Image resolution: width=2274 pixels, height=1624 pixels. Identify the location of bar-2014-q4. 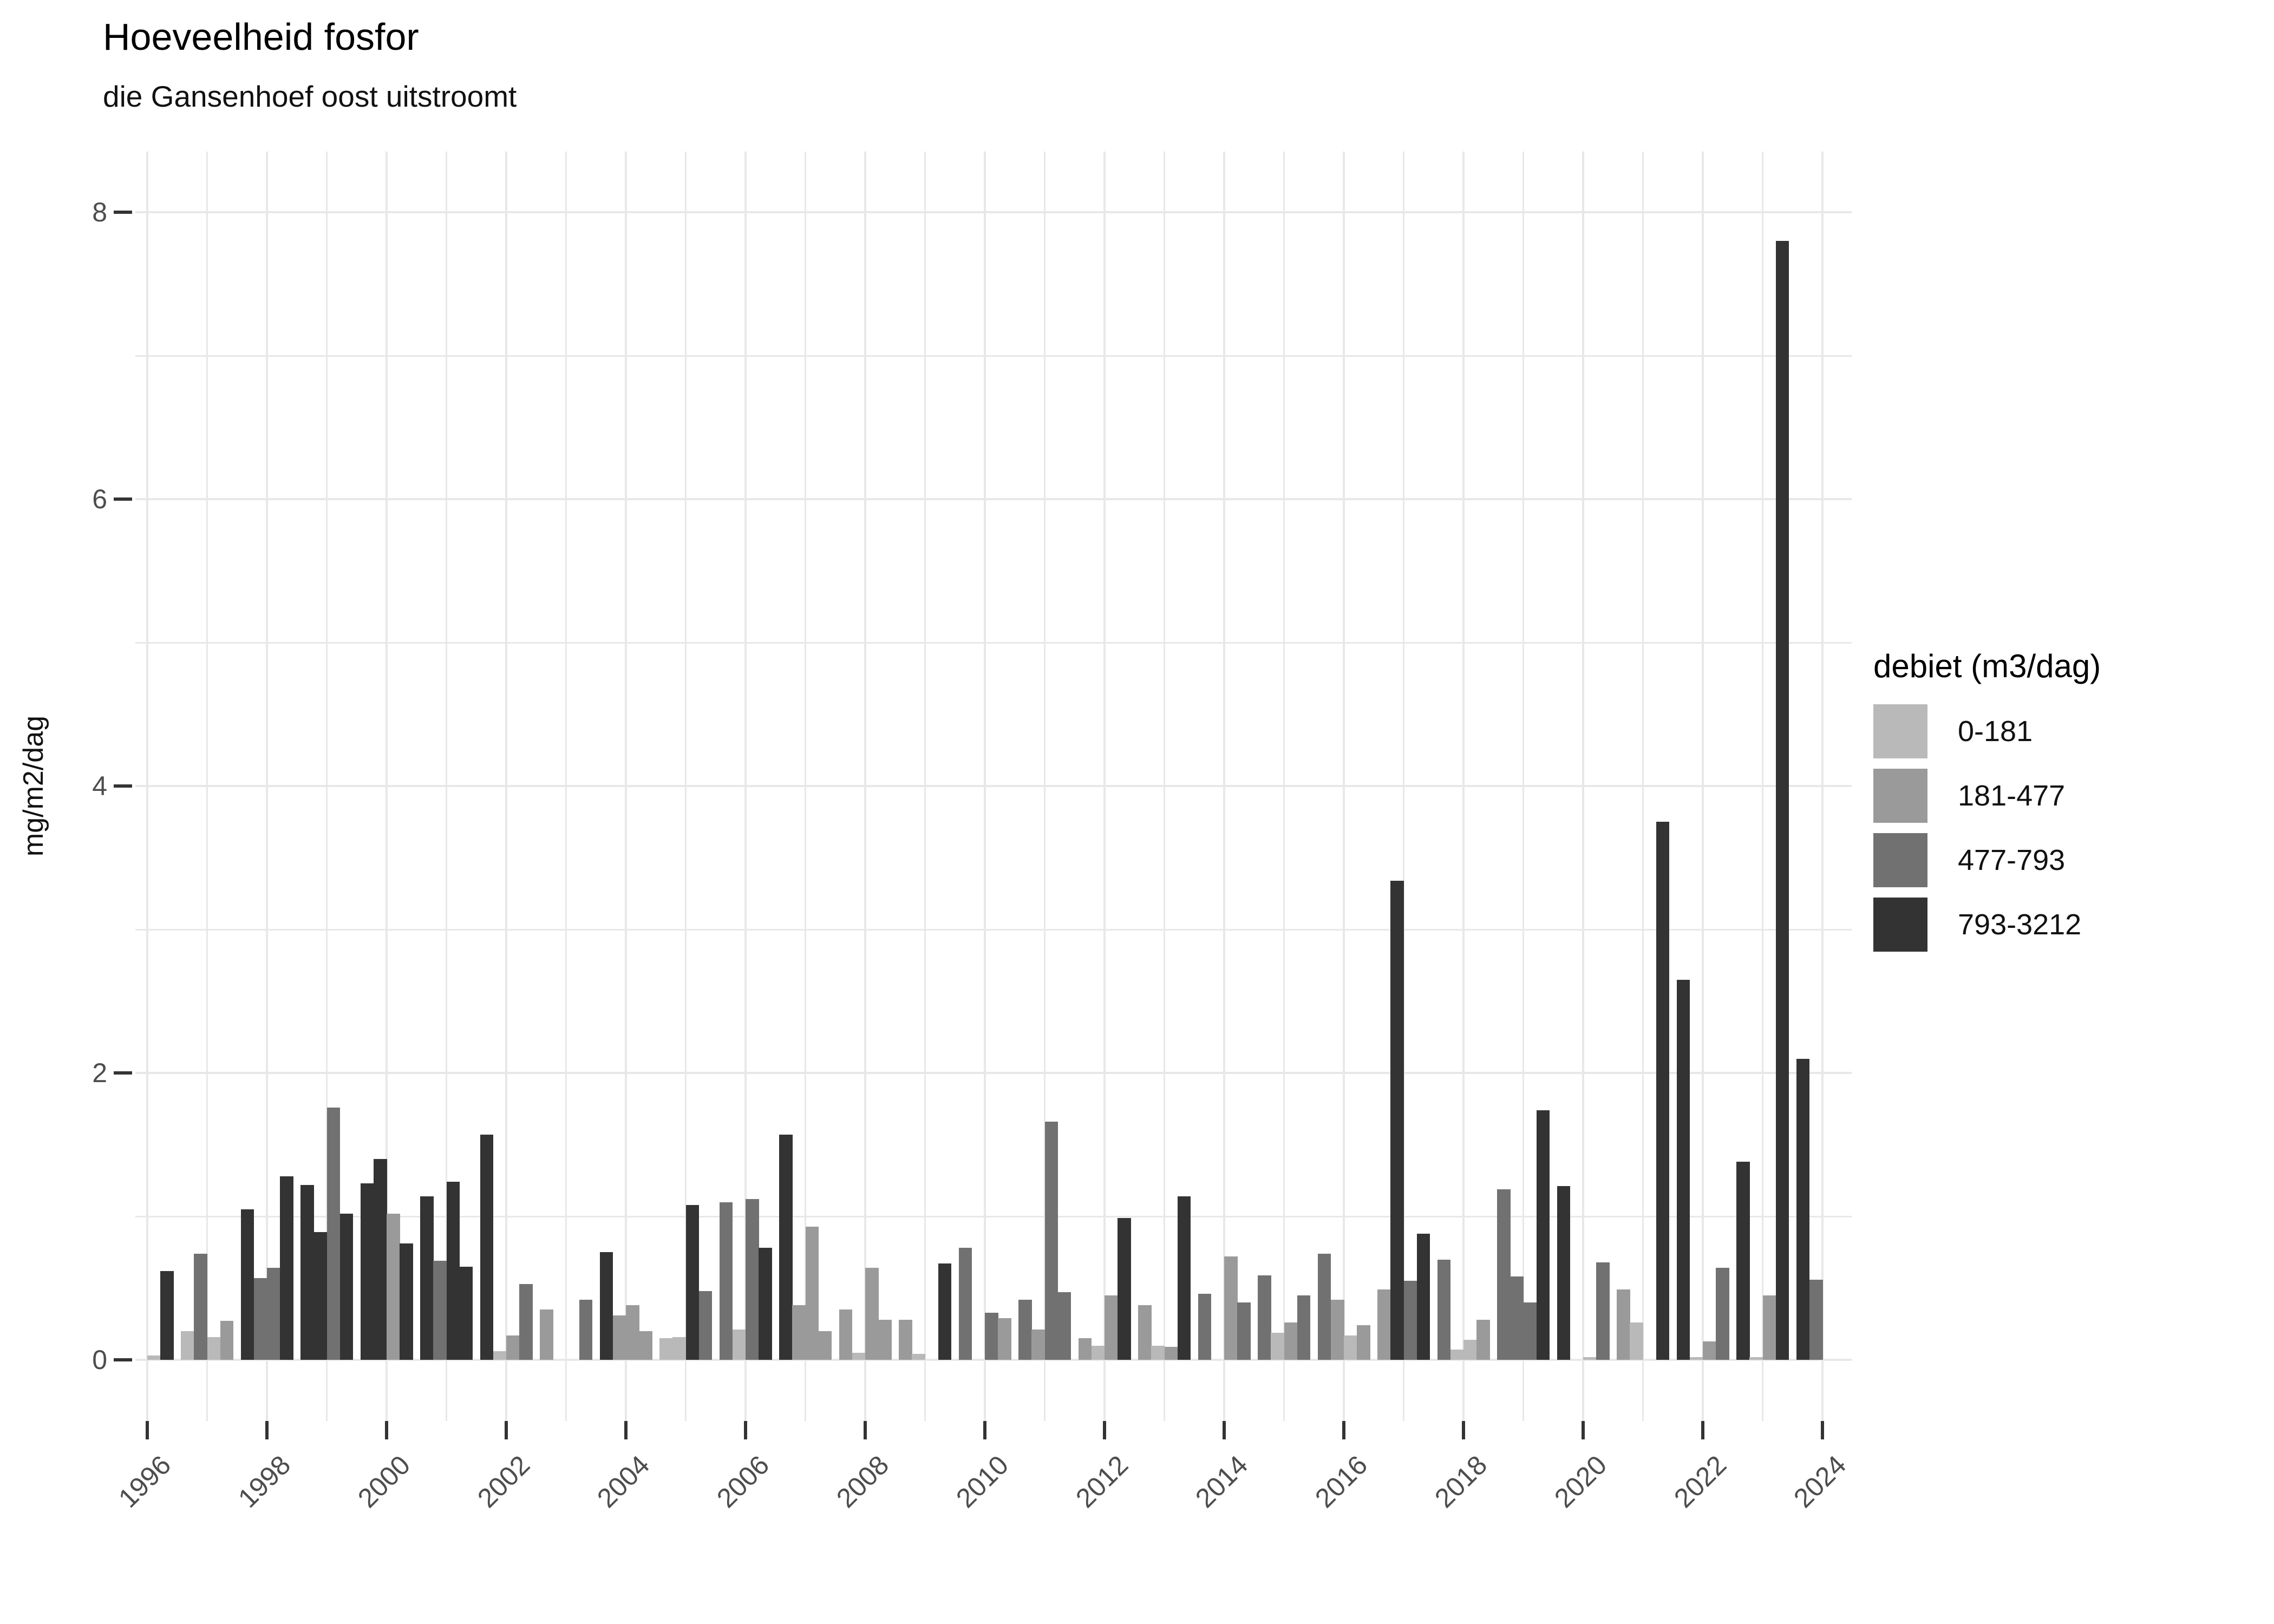
(1244, 1331).